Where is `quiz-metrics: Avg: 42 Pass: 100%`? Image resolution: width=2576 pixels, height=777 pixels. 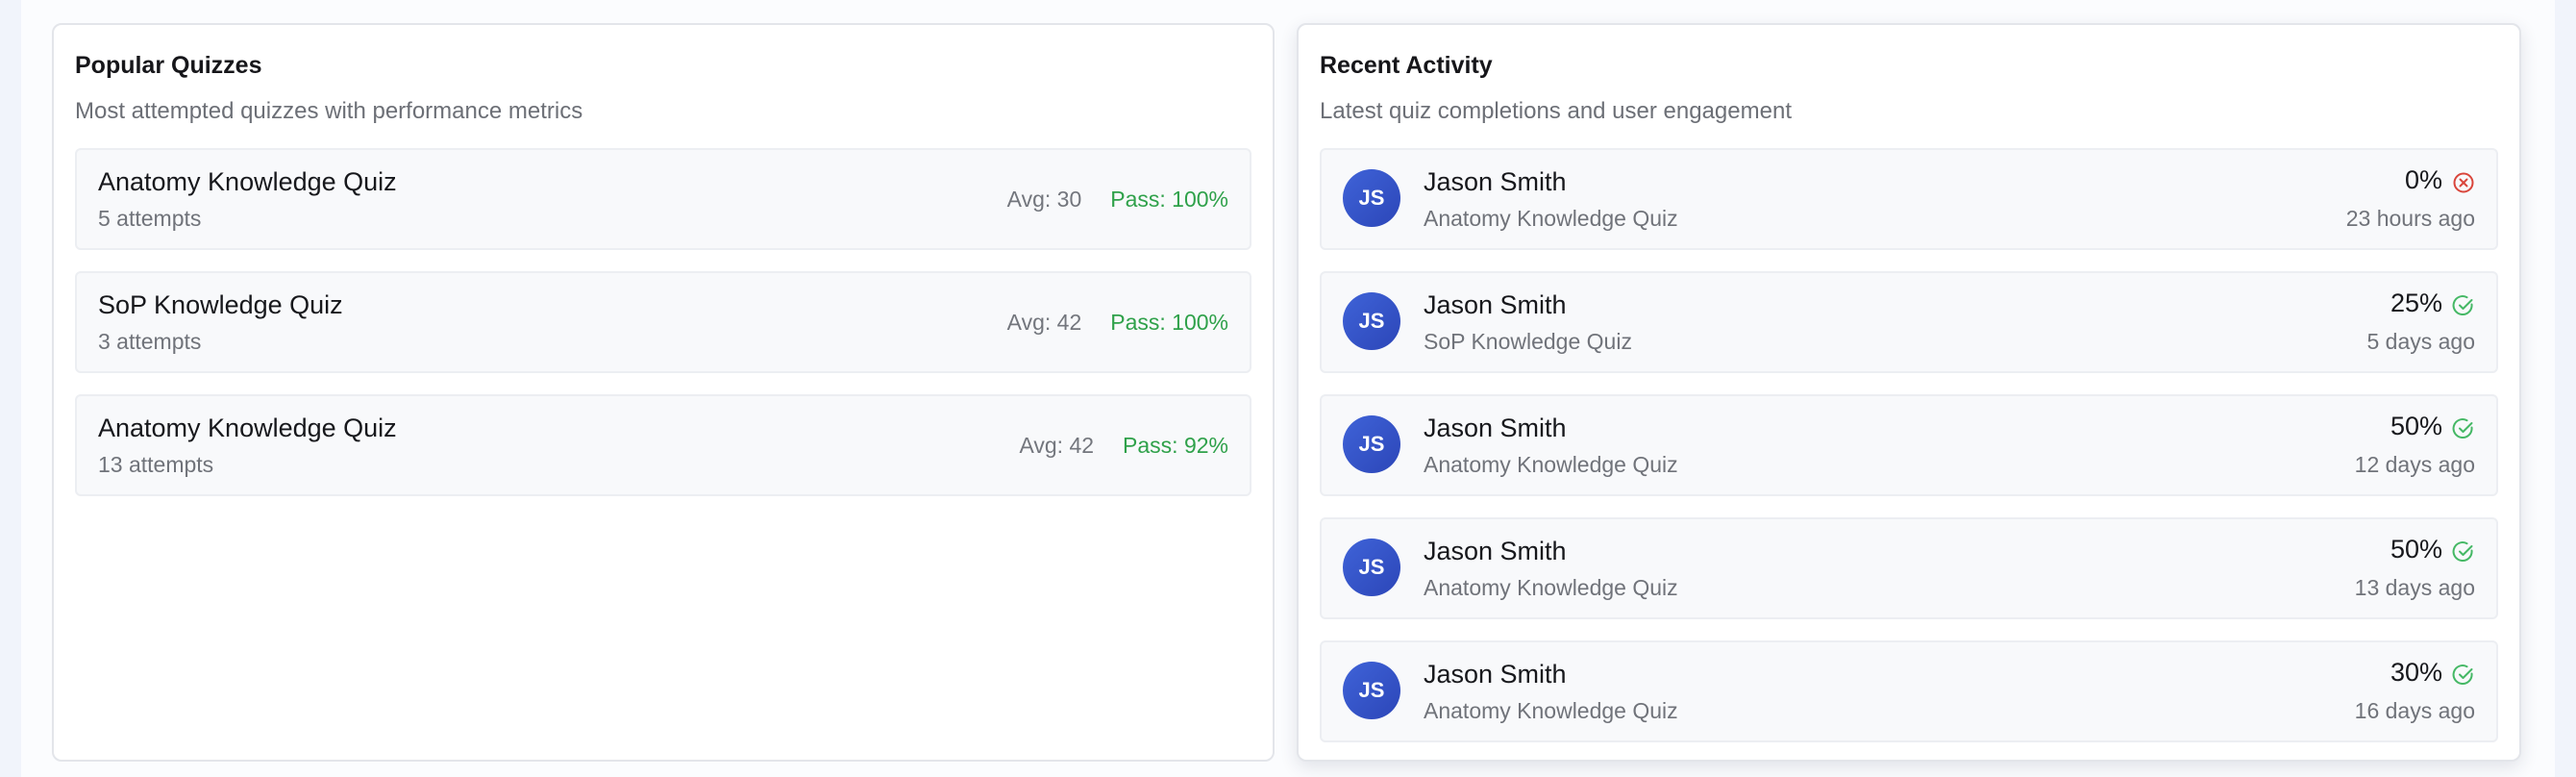
quiz-metrics: Avg: 42 Pass: 100% is located at coordinates (1118, 323).